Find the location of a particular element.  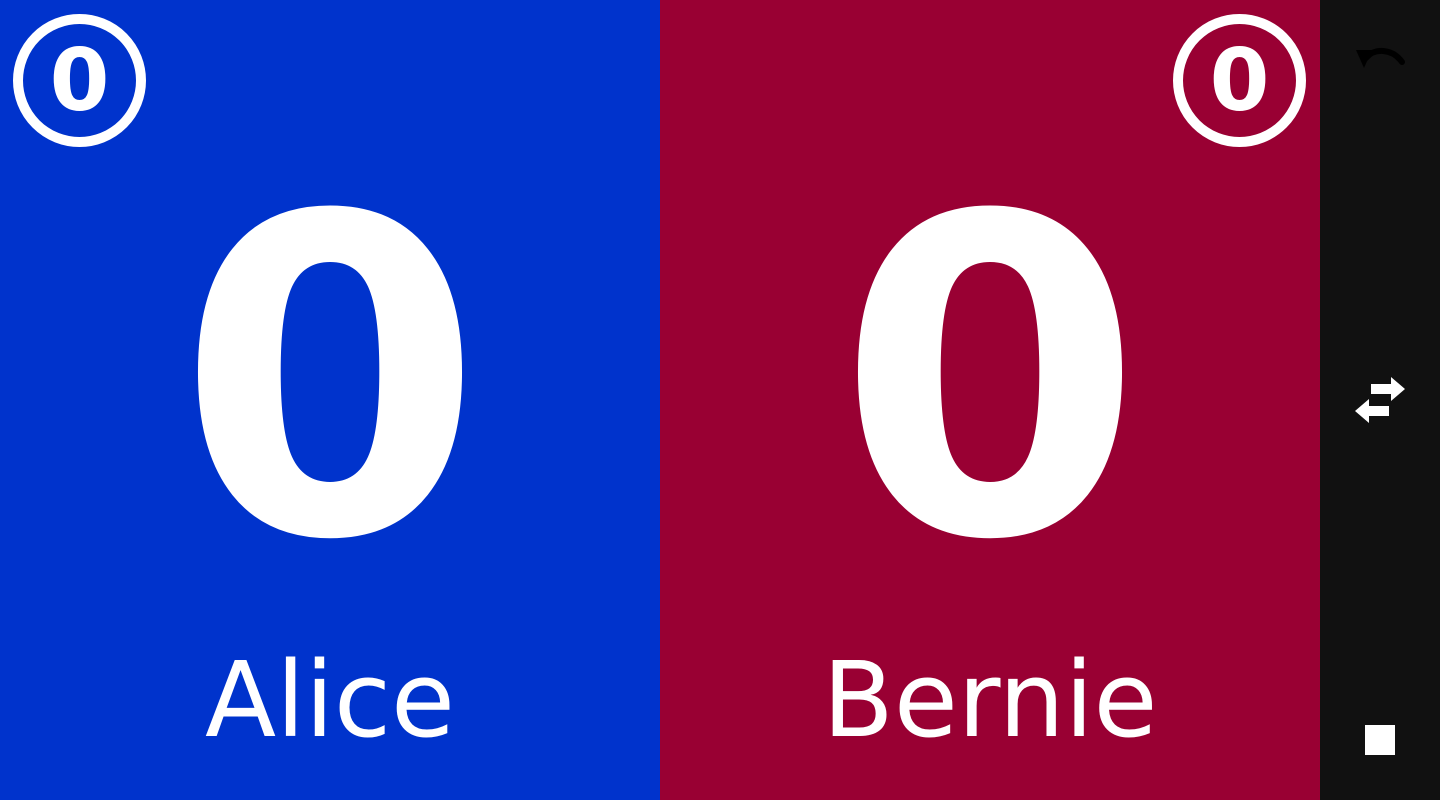

player-2-name: Bernie is located at coordinates (990, 700).